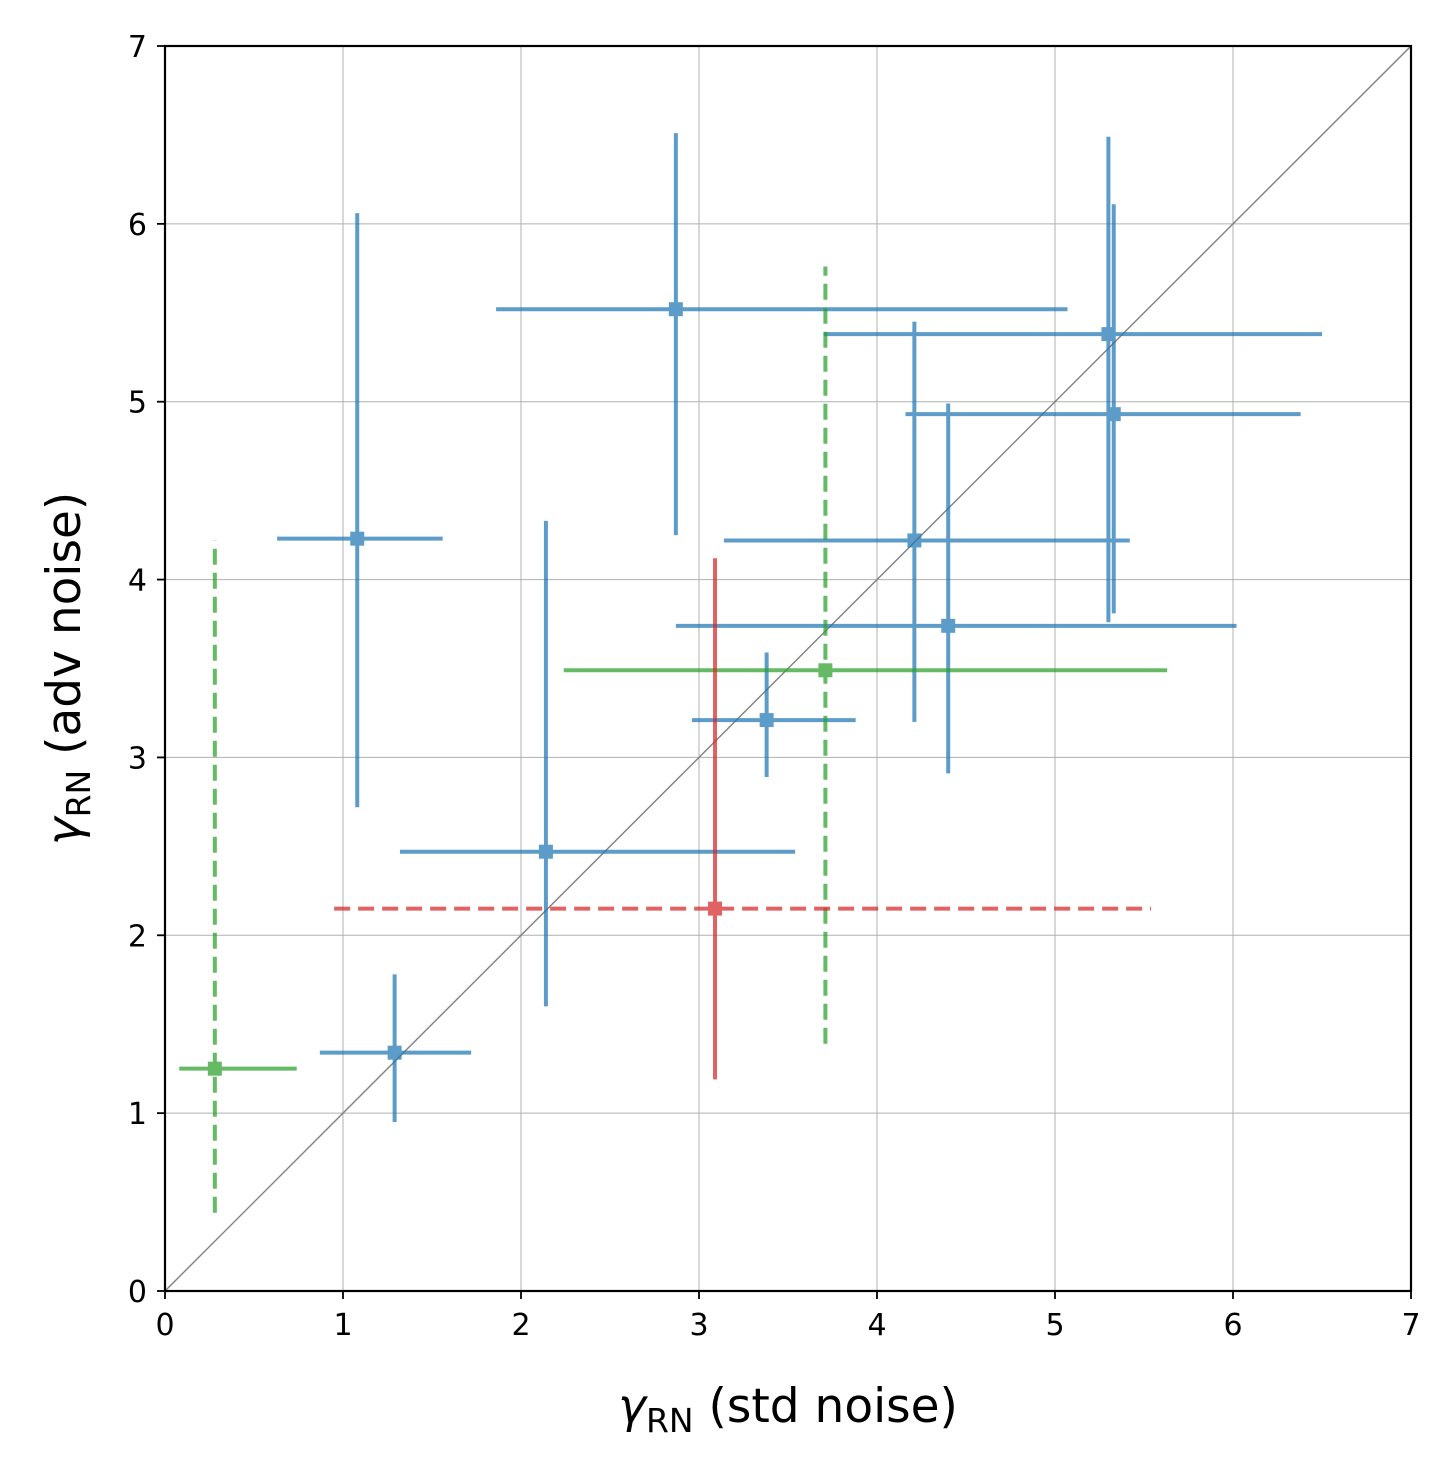 This screenshot has width=1454, height=1470. I want to click on x-tick-label: 6, so click(1232, 1325).